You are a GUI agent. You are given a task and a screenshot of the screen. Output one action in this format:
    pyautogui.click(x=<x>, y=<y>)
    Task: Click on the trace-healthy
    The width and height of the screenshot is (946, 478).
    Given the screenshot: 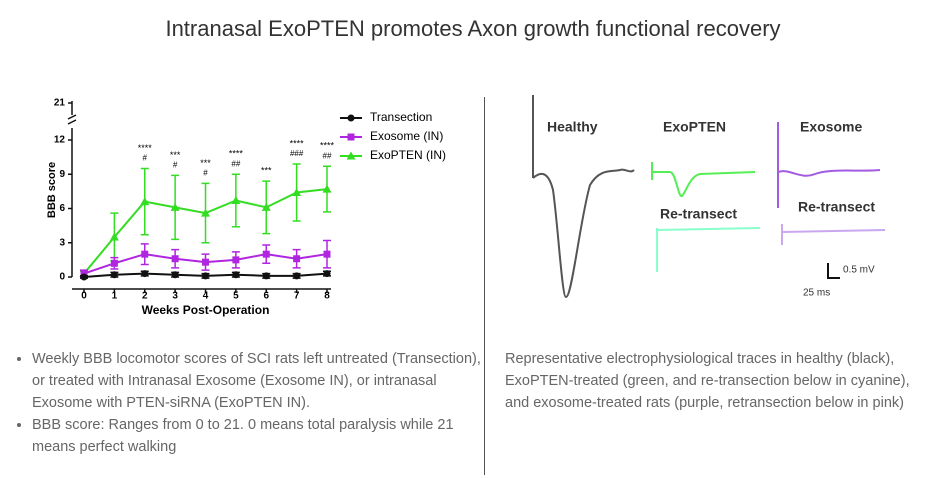 What is the action you would take?
    pyautogui.click(x=583, y=197)
    